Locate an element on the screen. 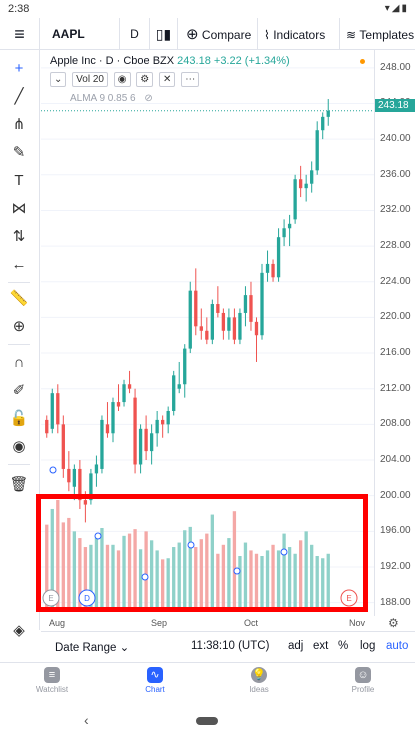  close-icon: ✕ is located at coordinates (167, 79).